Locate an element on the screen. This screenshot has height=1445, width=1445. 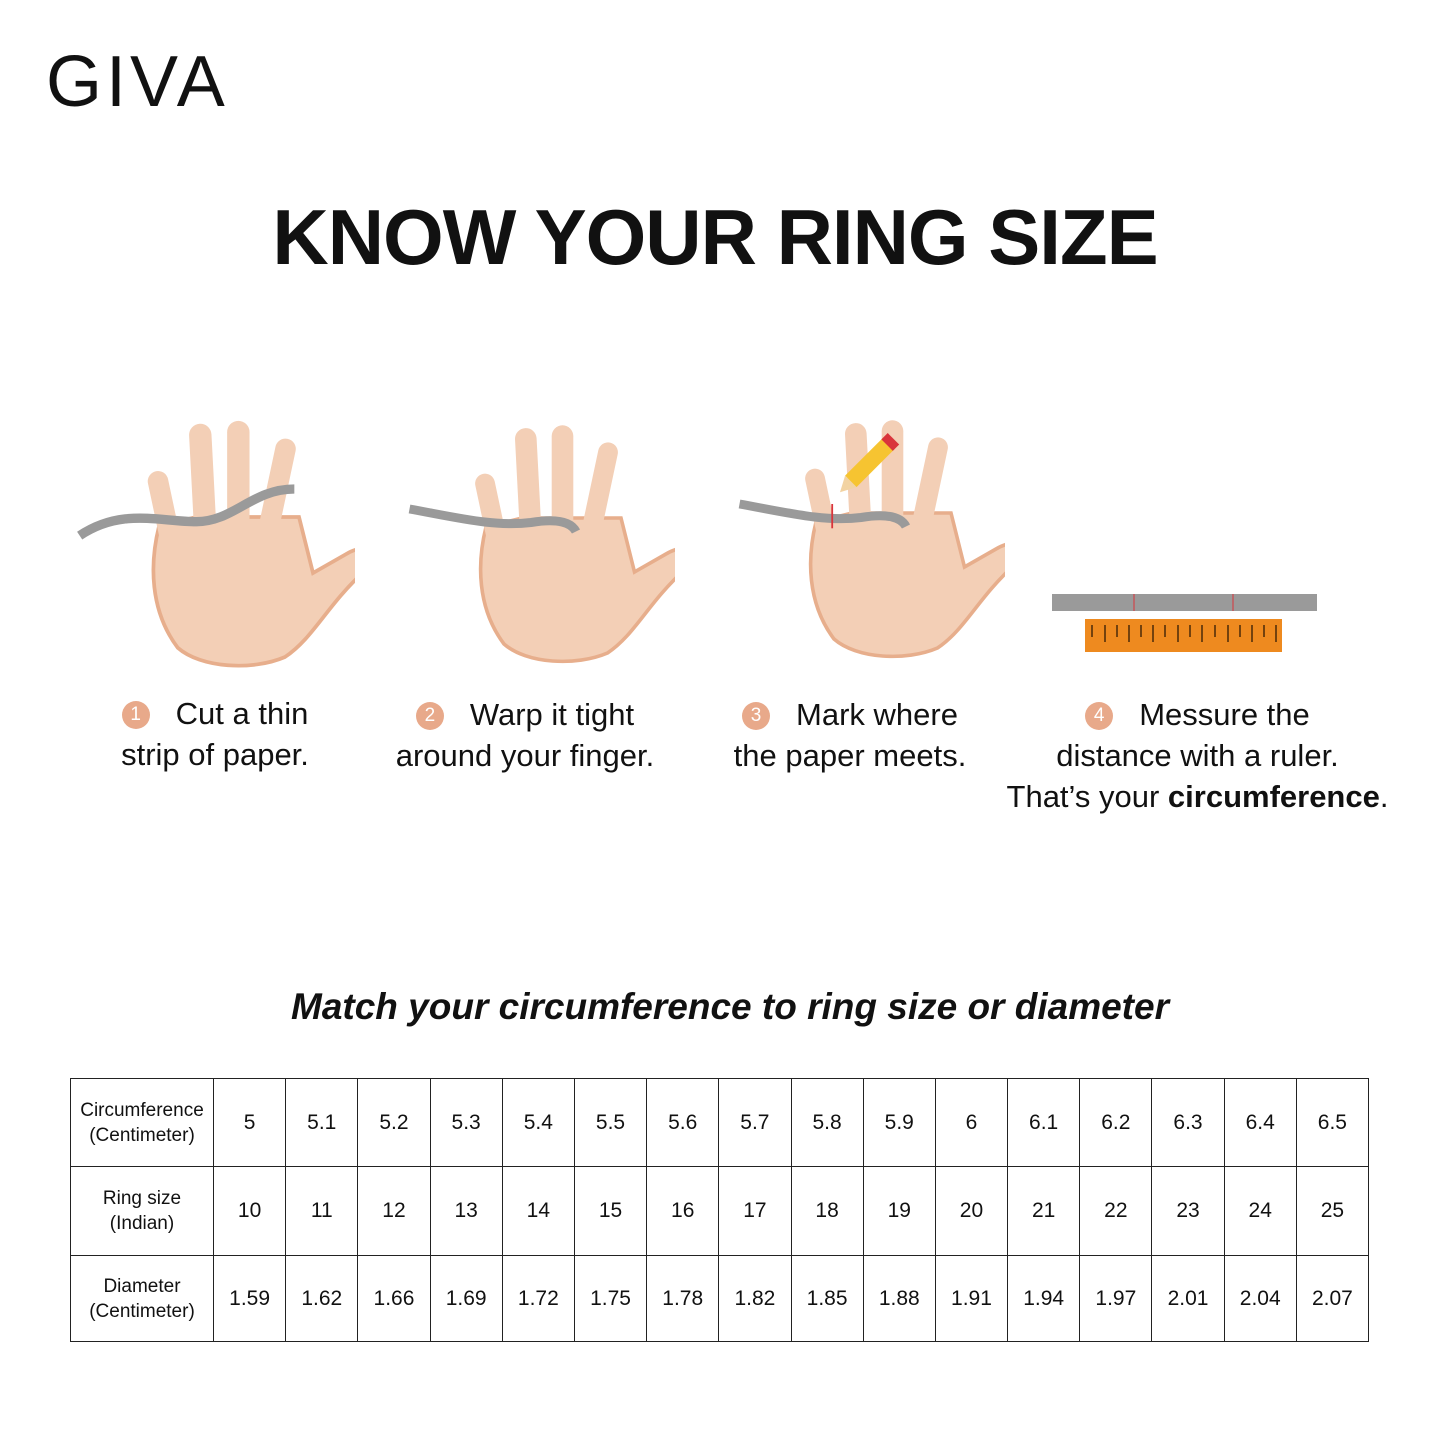
table-cell: 2.04 is located at coordinates (1260, 1298).